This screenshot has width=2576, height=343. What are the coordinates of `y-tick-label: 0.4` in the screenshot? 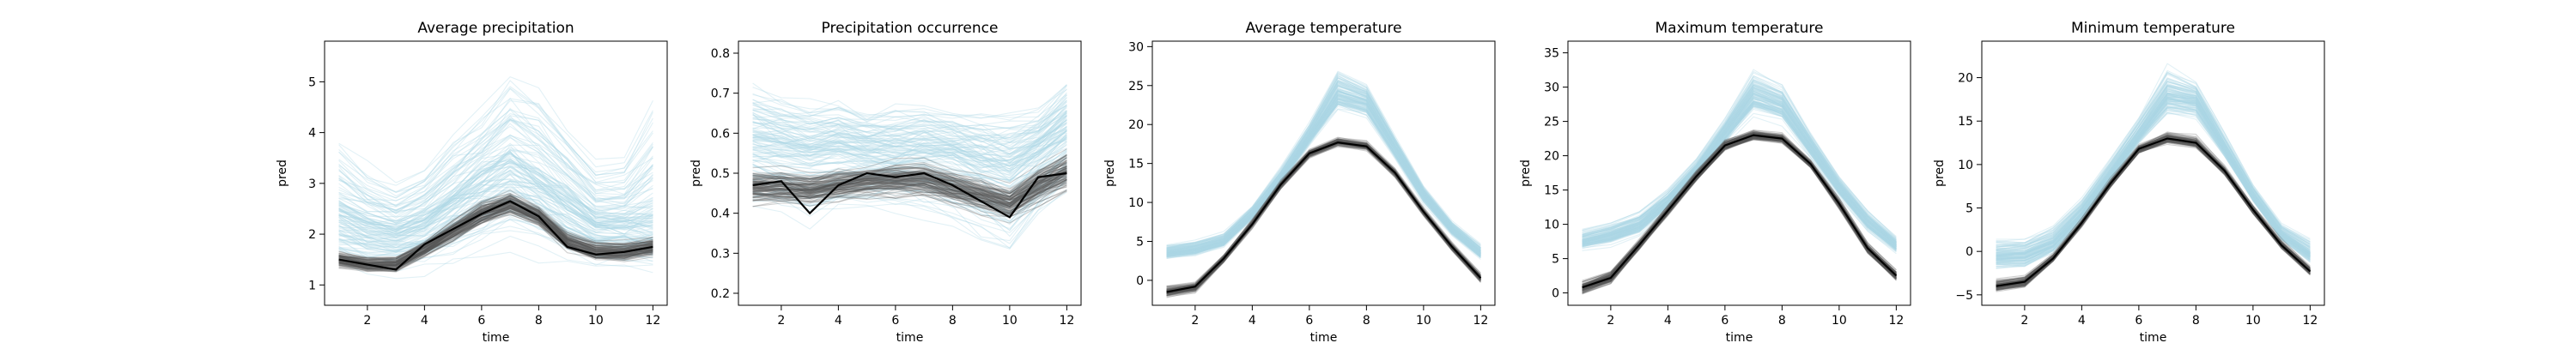 It's located at (720, 215).